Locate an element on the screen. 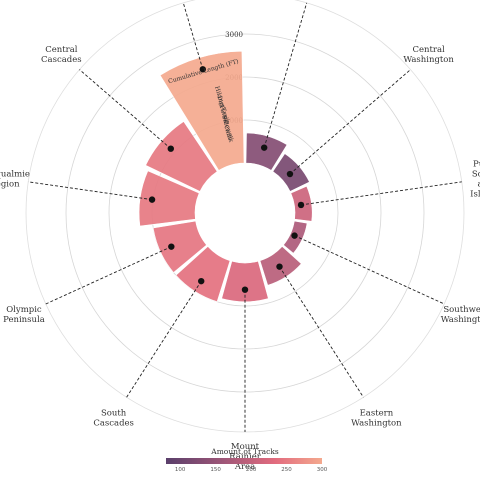 The height and width of the screenshot is (480, 480). legend-tick-label: 100 is located at coordinates (180, 470).